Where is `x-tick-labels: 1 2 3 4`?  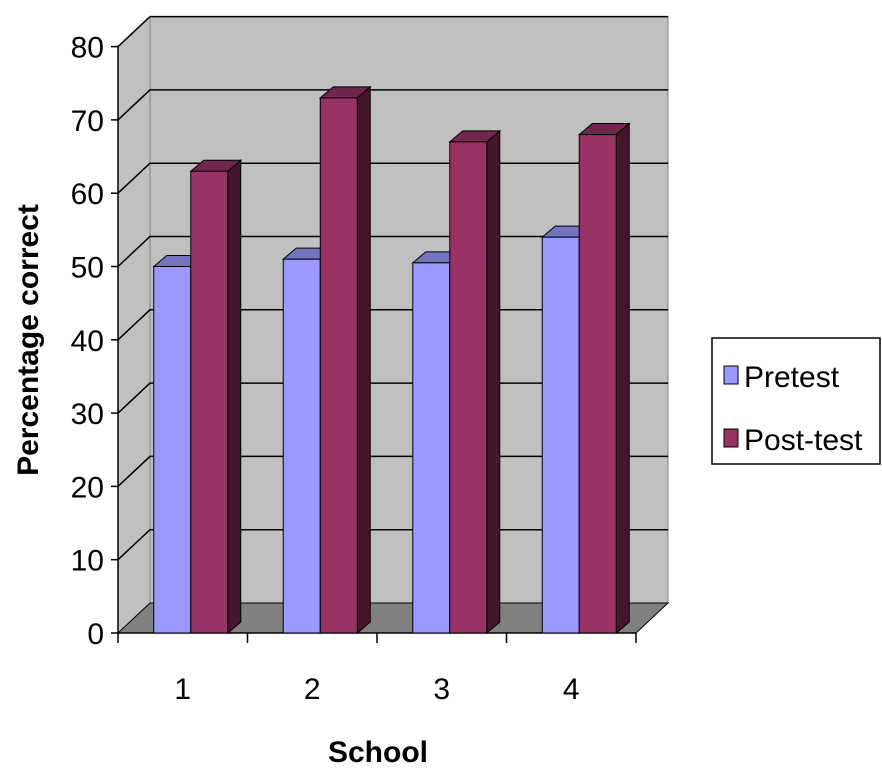
x-tick-labels: 1 2 3 4 is located at coordinates (376, 689).